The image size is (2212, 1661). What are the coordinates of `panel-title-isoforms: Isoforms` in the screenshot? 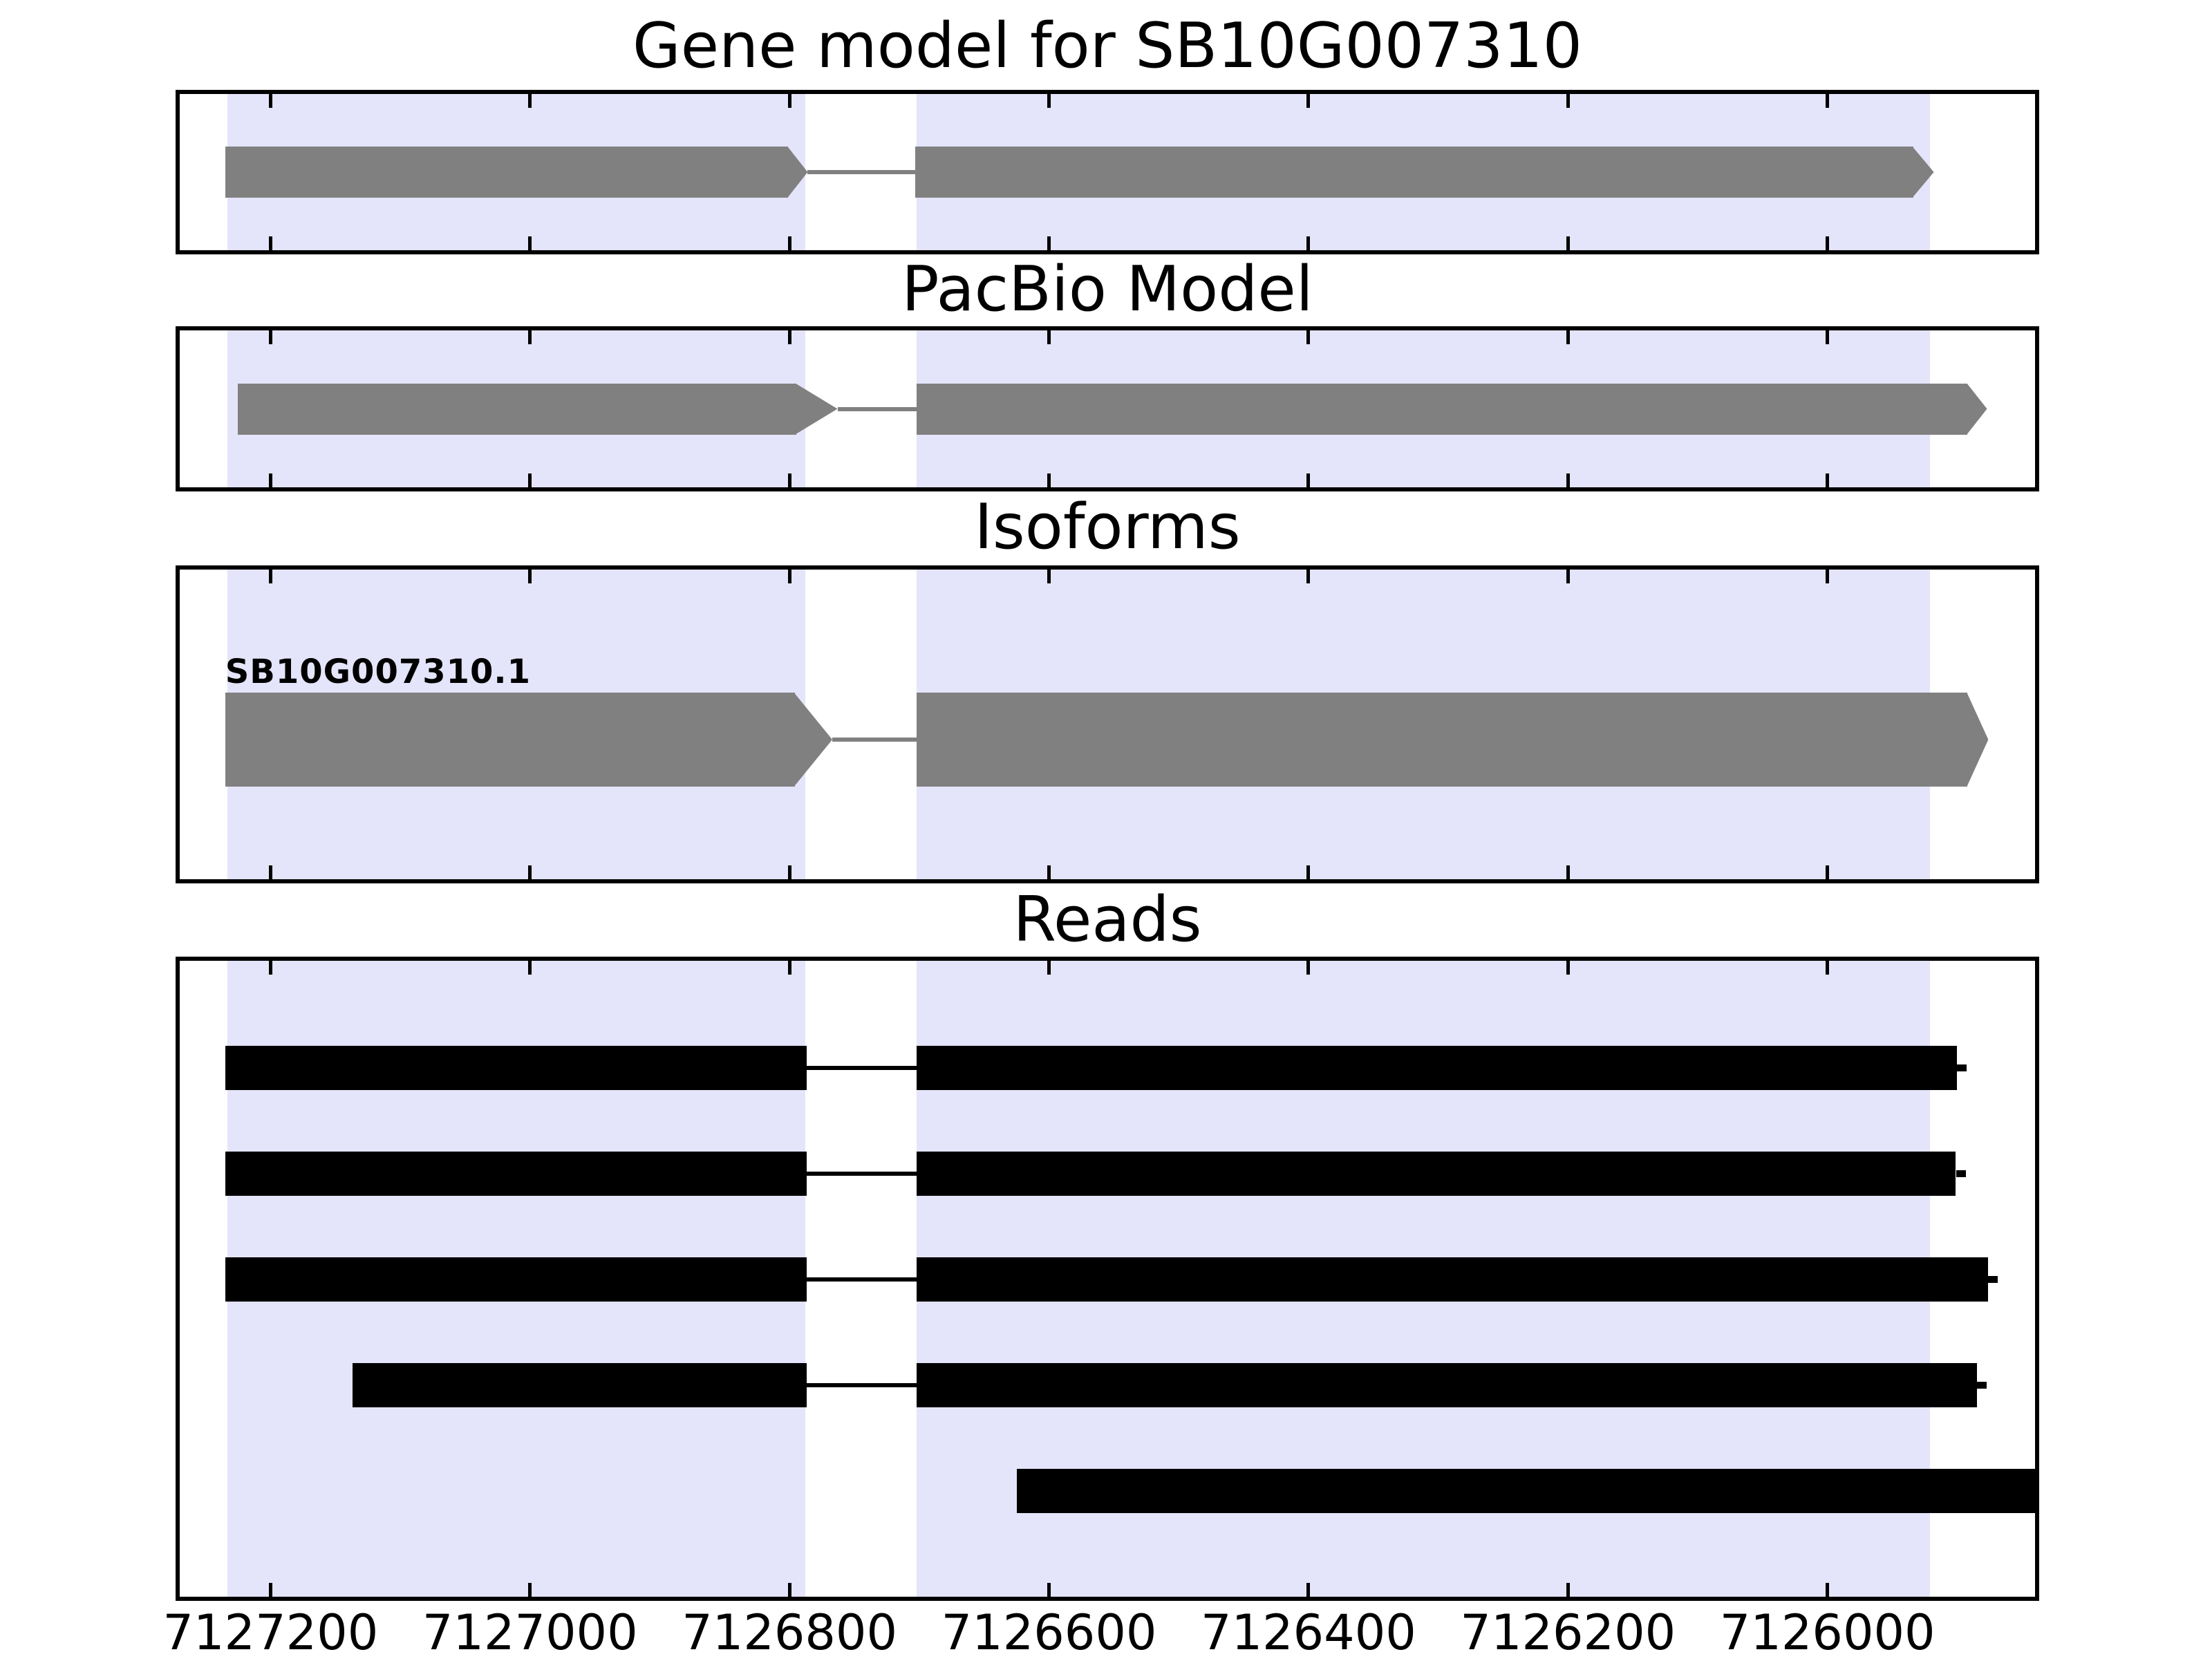 It's located at (1107, 527).